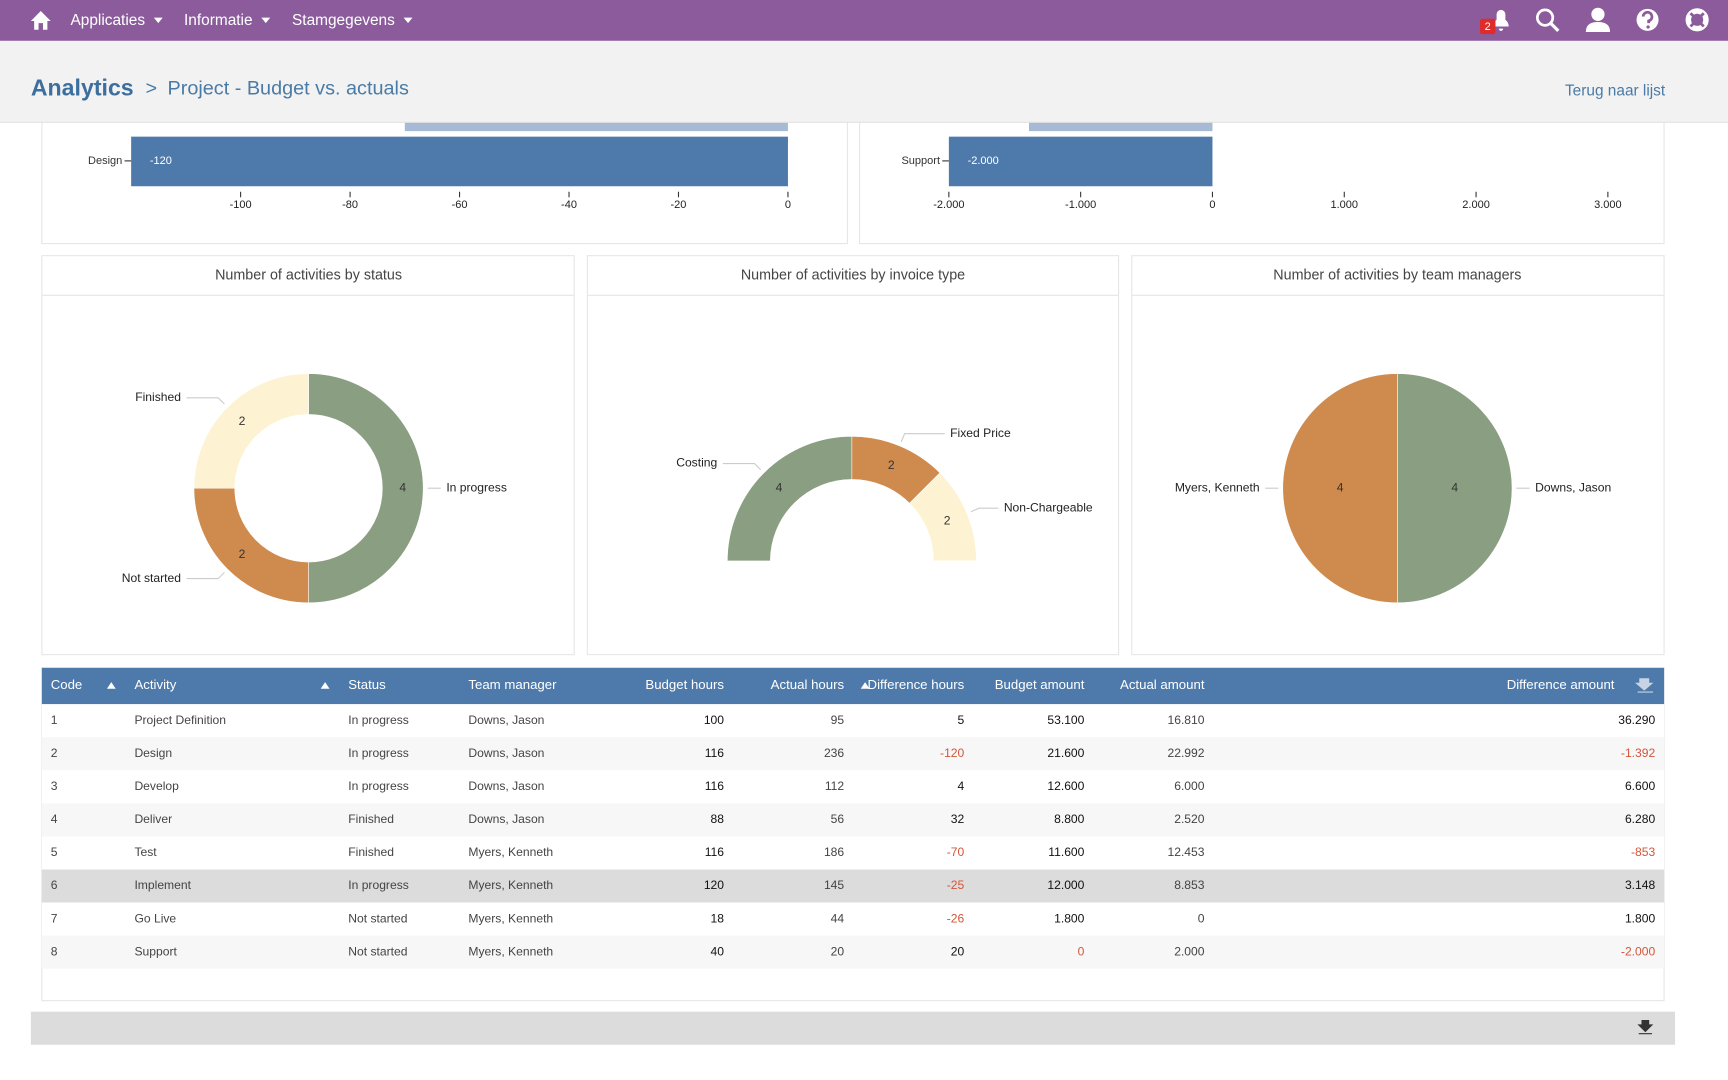 Image resolution: width=1728 pixels, height=1080 pixels. I want to click on menu-item: Informatie, so click(218, 20).